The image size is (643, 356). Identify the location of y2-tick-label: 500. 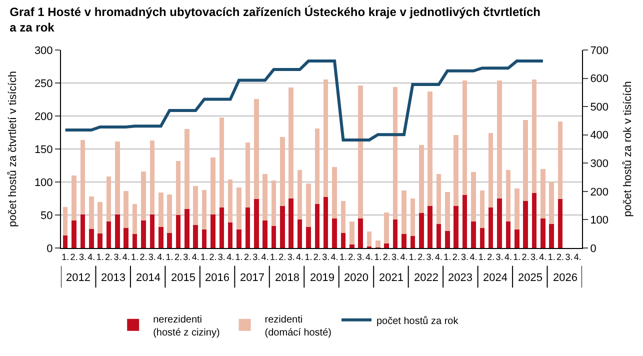
(599, 107).